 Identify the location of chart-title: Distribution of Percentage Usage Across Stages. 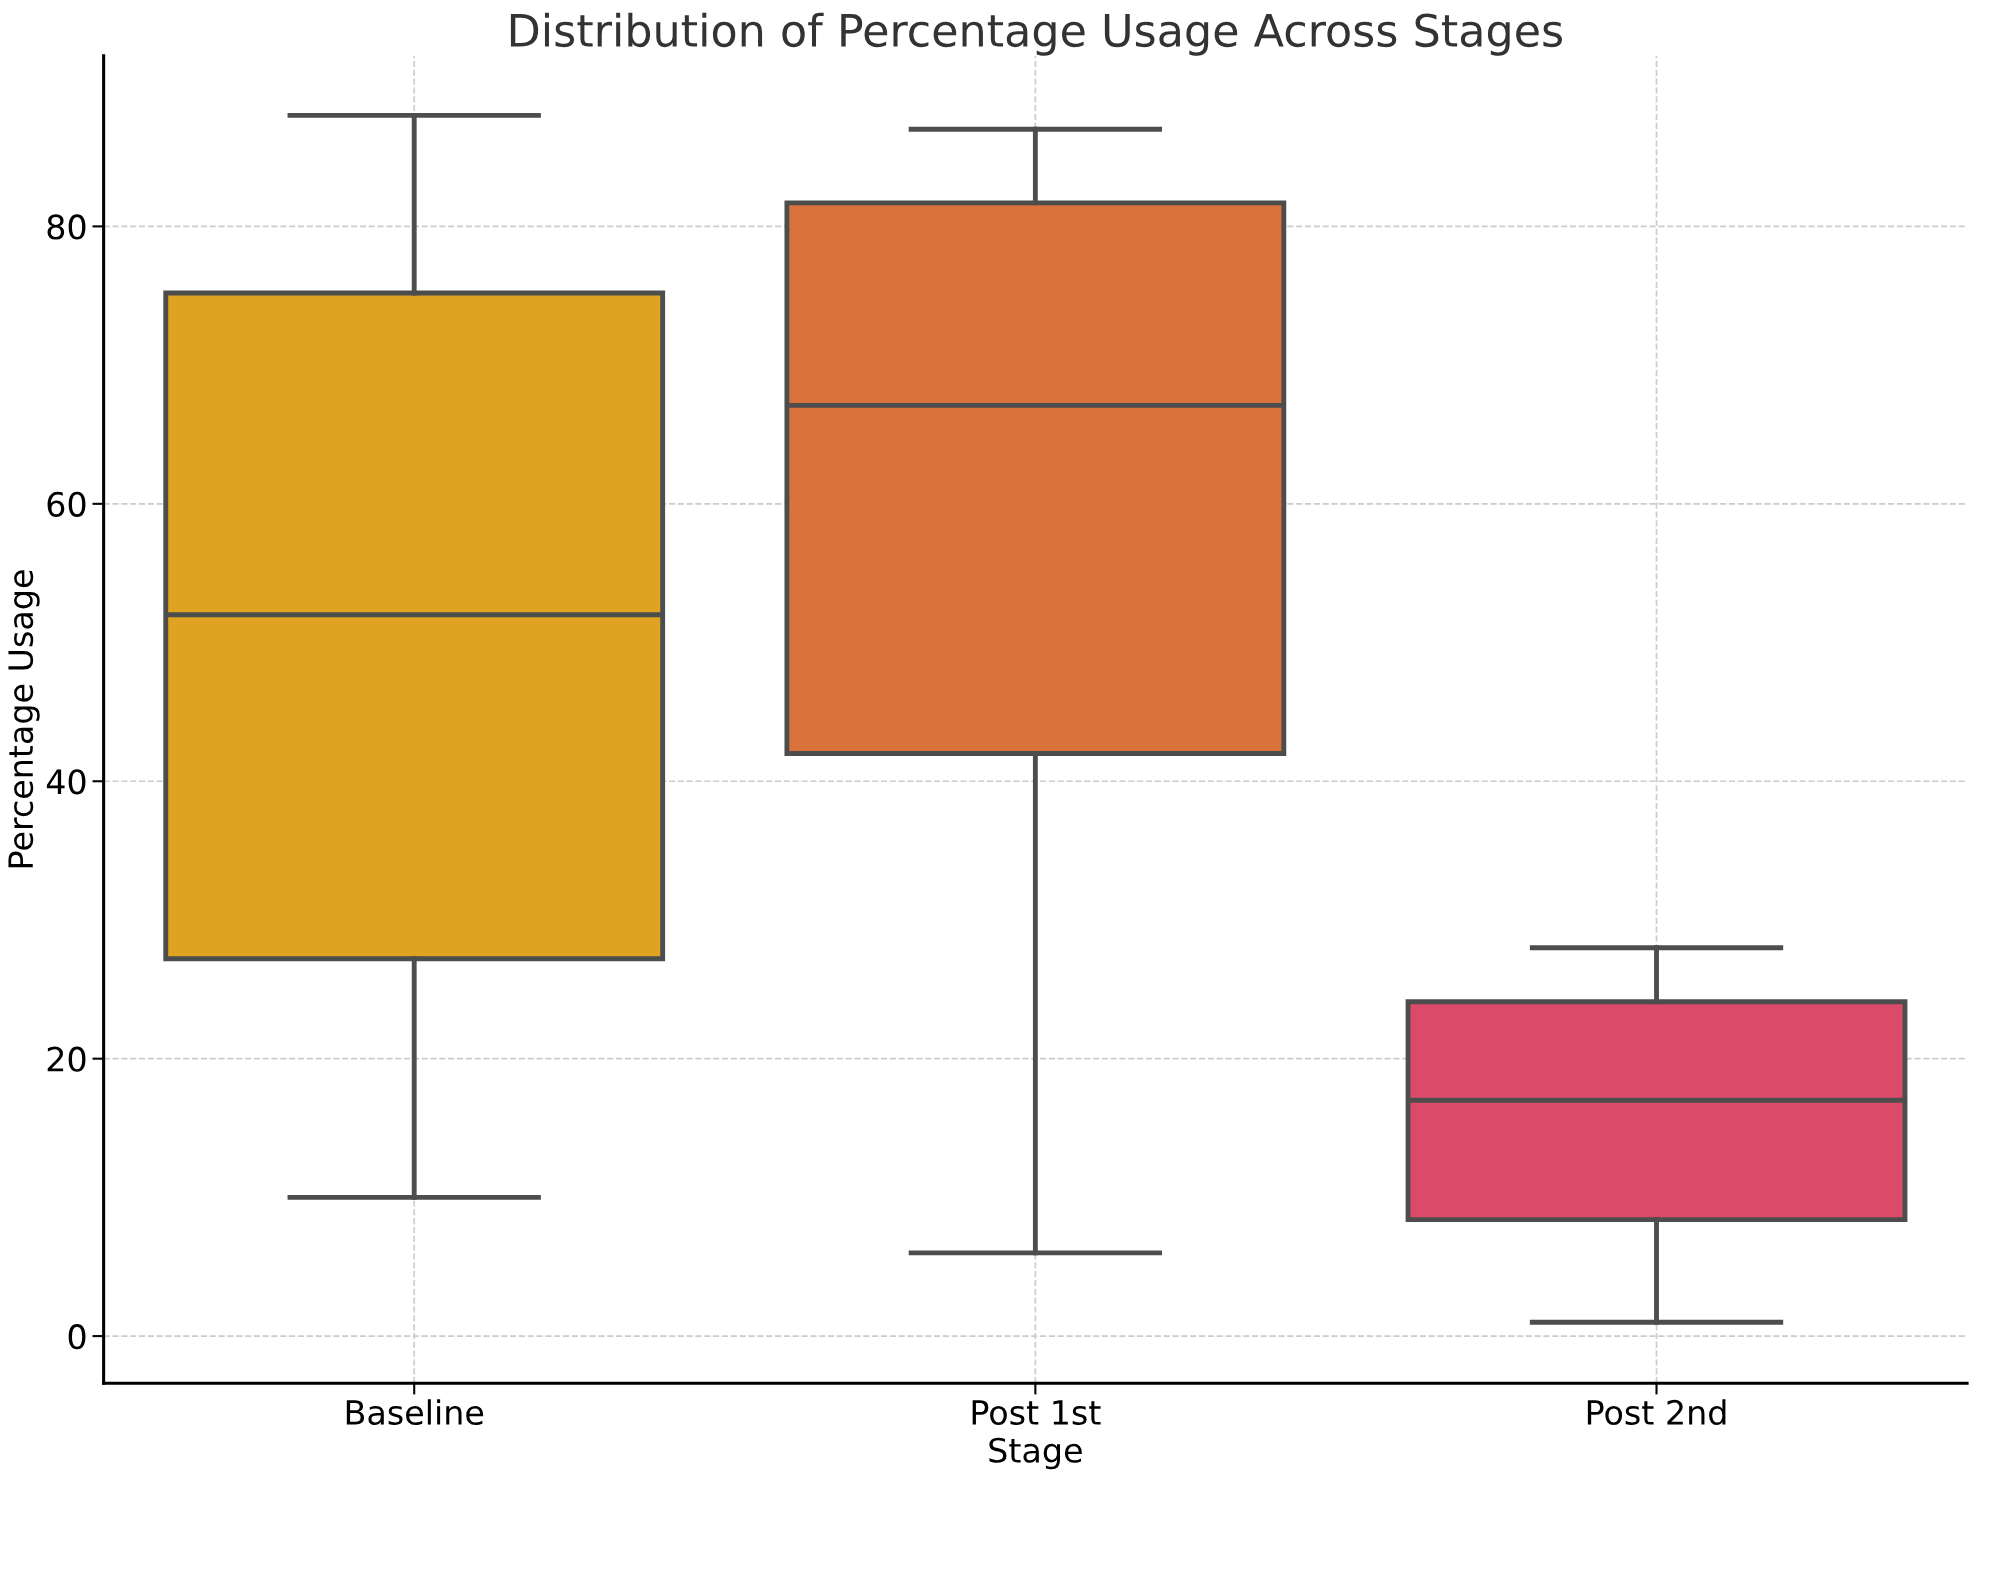
(1036, 34).